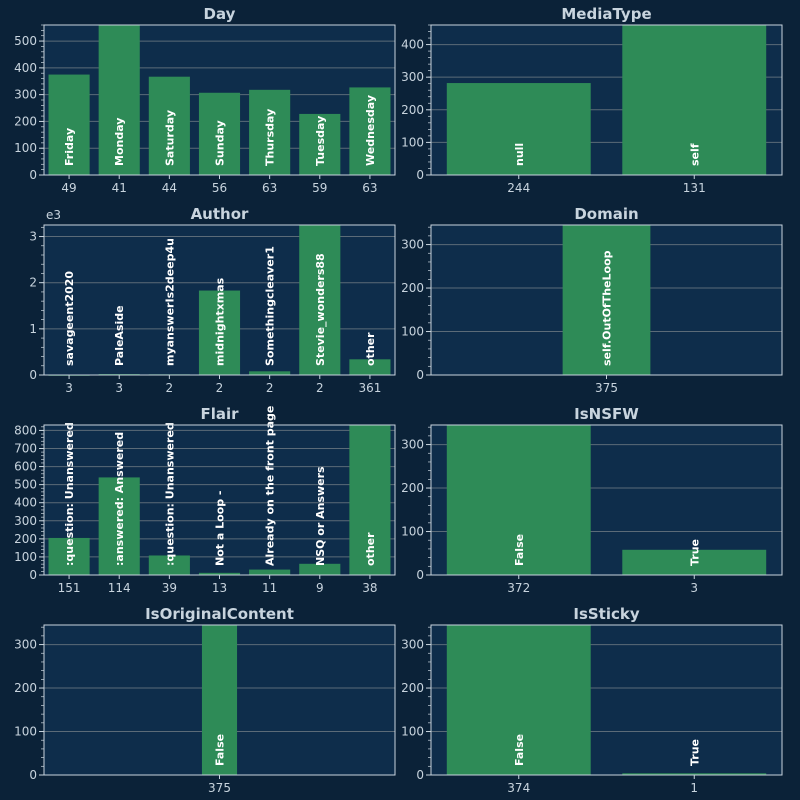 This screenshot has height=800, width=800. Describe the element at coordinates (220, 143) in the screenshot. I see `bar-label: Sunday` at that location.